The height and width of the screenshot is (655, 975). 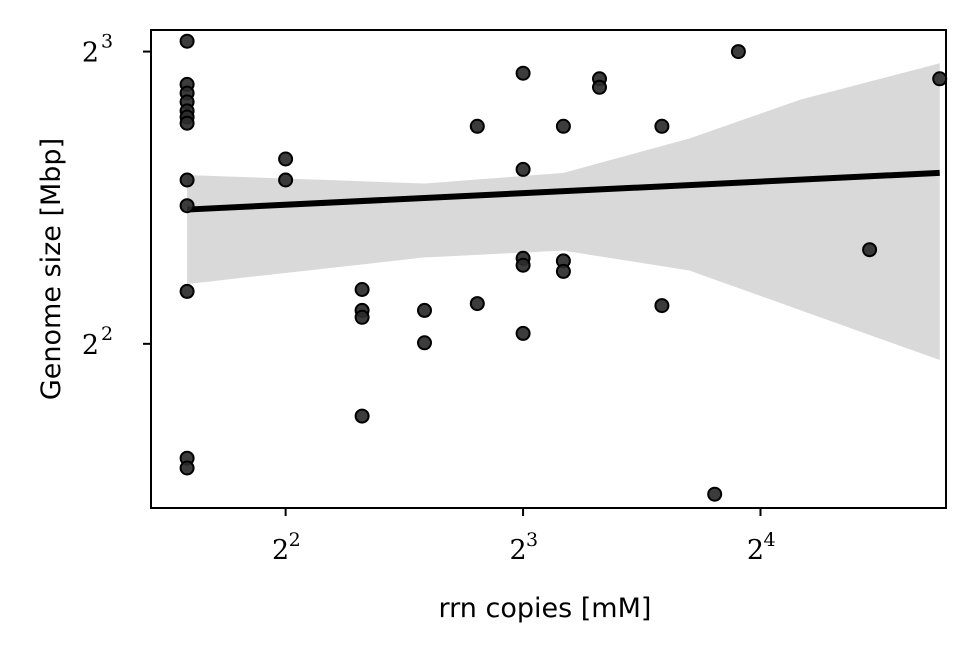 What do you see at coordinates (545, 608) in the screenshot?
I see `x-axis-label: rrn copies [mM]` at bounding box center [545, 608].